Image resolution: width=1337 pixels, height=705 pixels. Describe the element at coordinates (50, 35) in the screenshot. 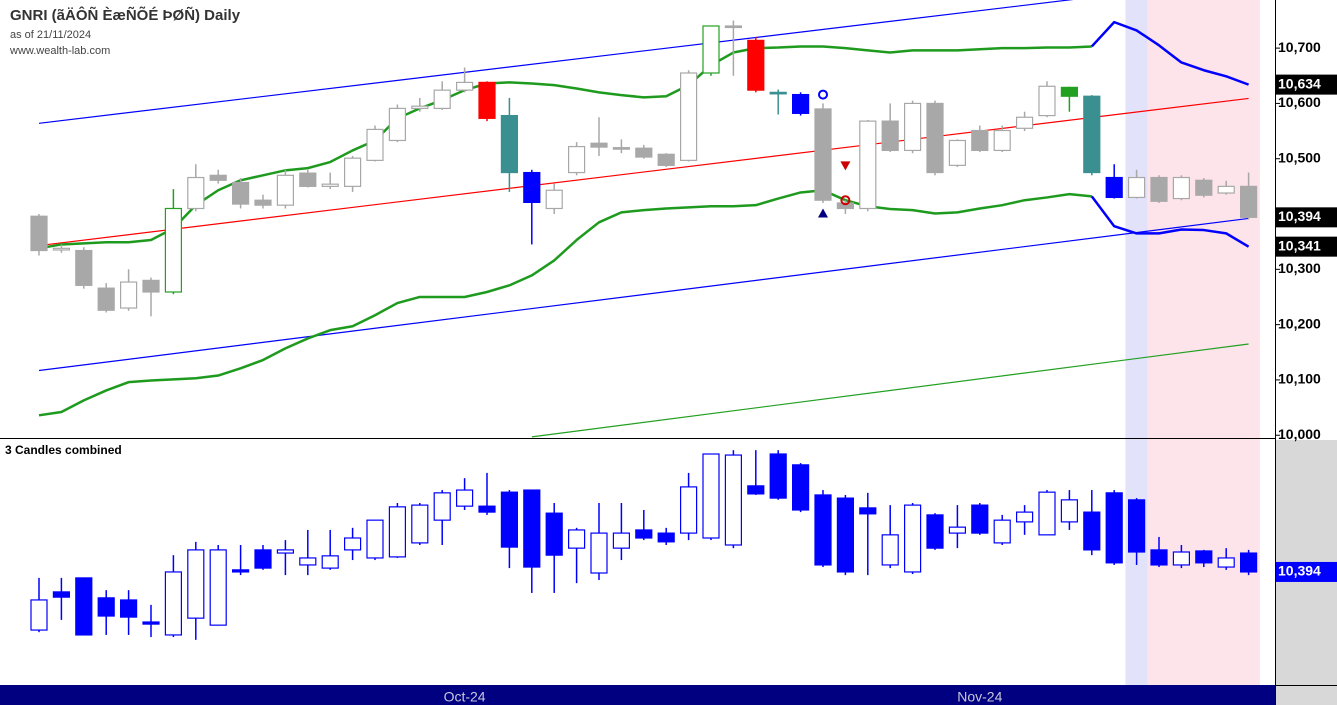

I see `as-of-date: as of 21/11/2024` at that location.